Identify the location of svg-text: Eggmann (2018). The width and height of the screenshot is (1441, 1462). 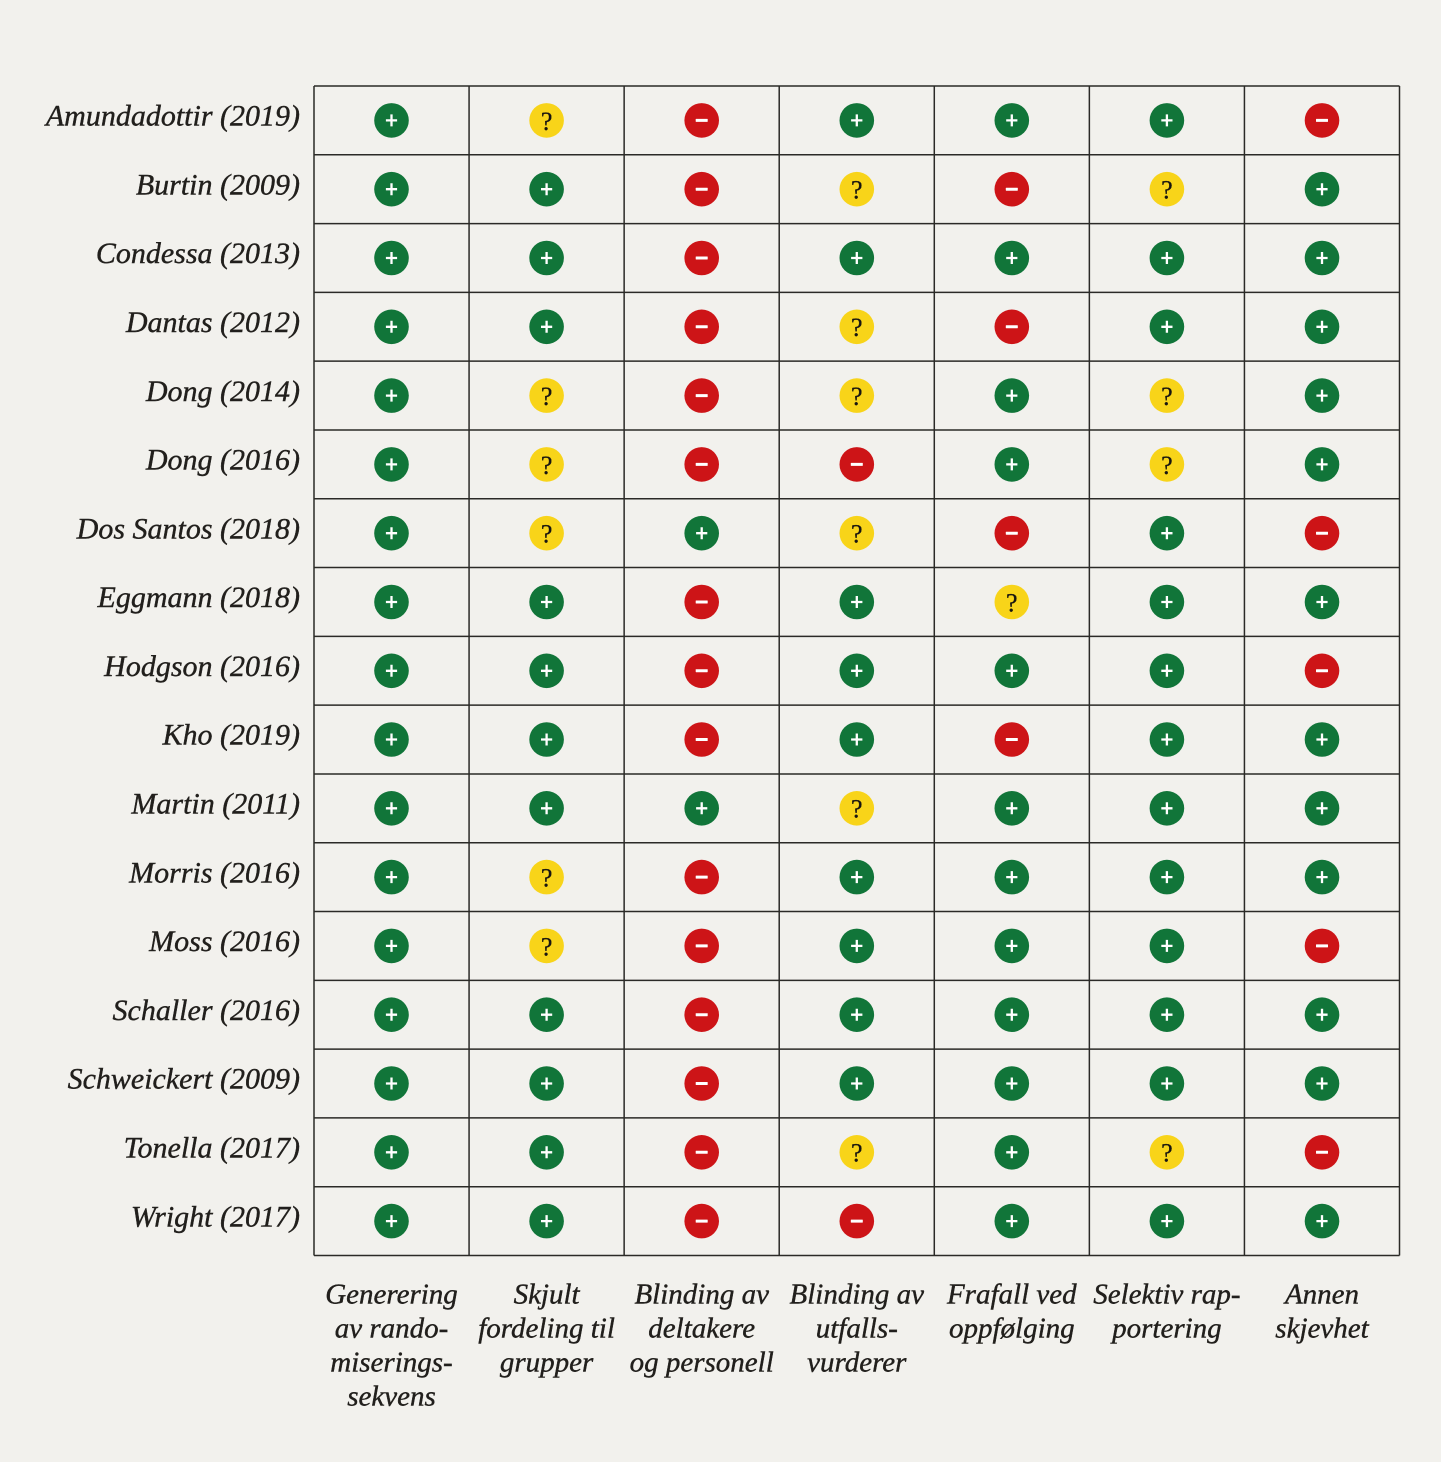
(198, 597).